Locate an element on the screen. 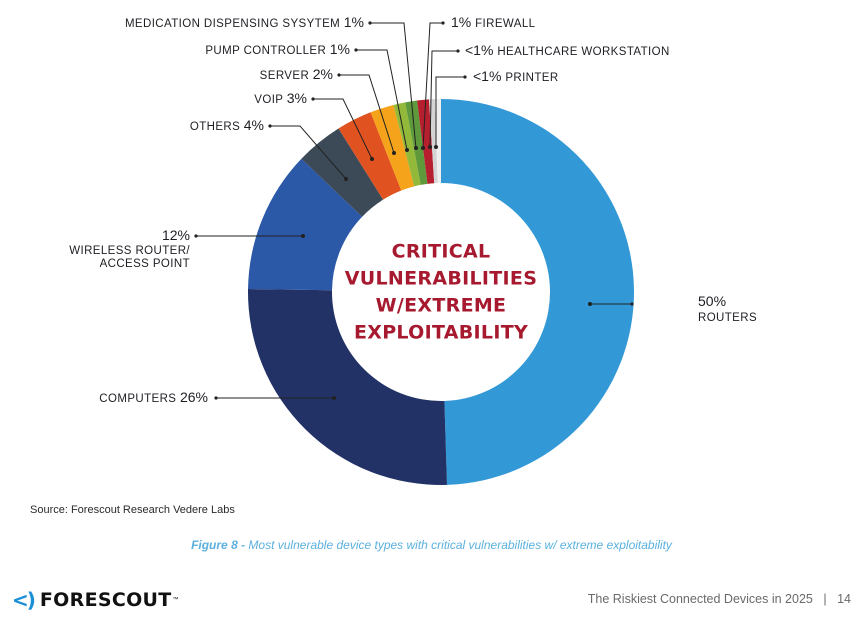 This screenshot has width=863, height=622. leader-end-others is located at coordinates (270, 126).